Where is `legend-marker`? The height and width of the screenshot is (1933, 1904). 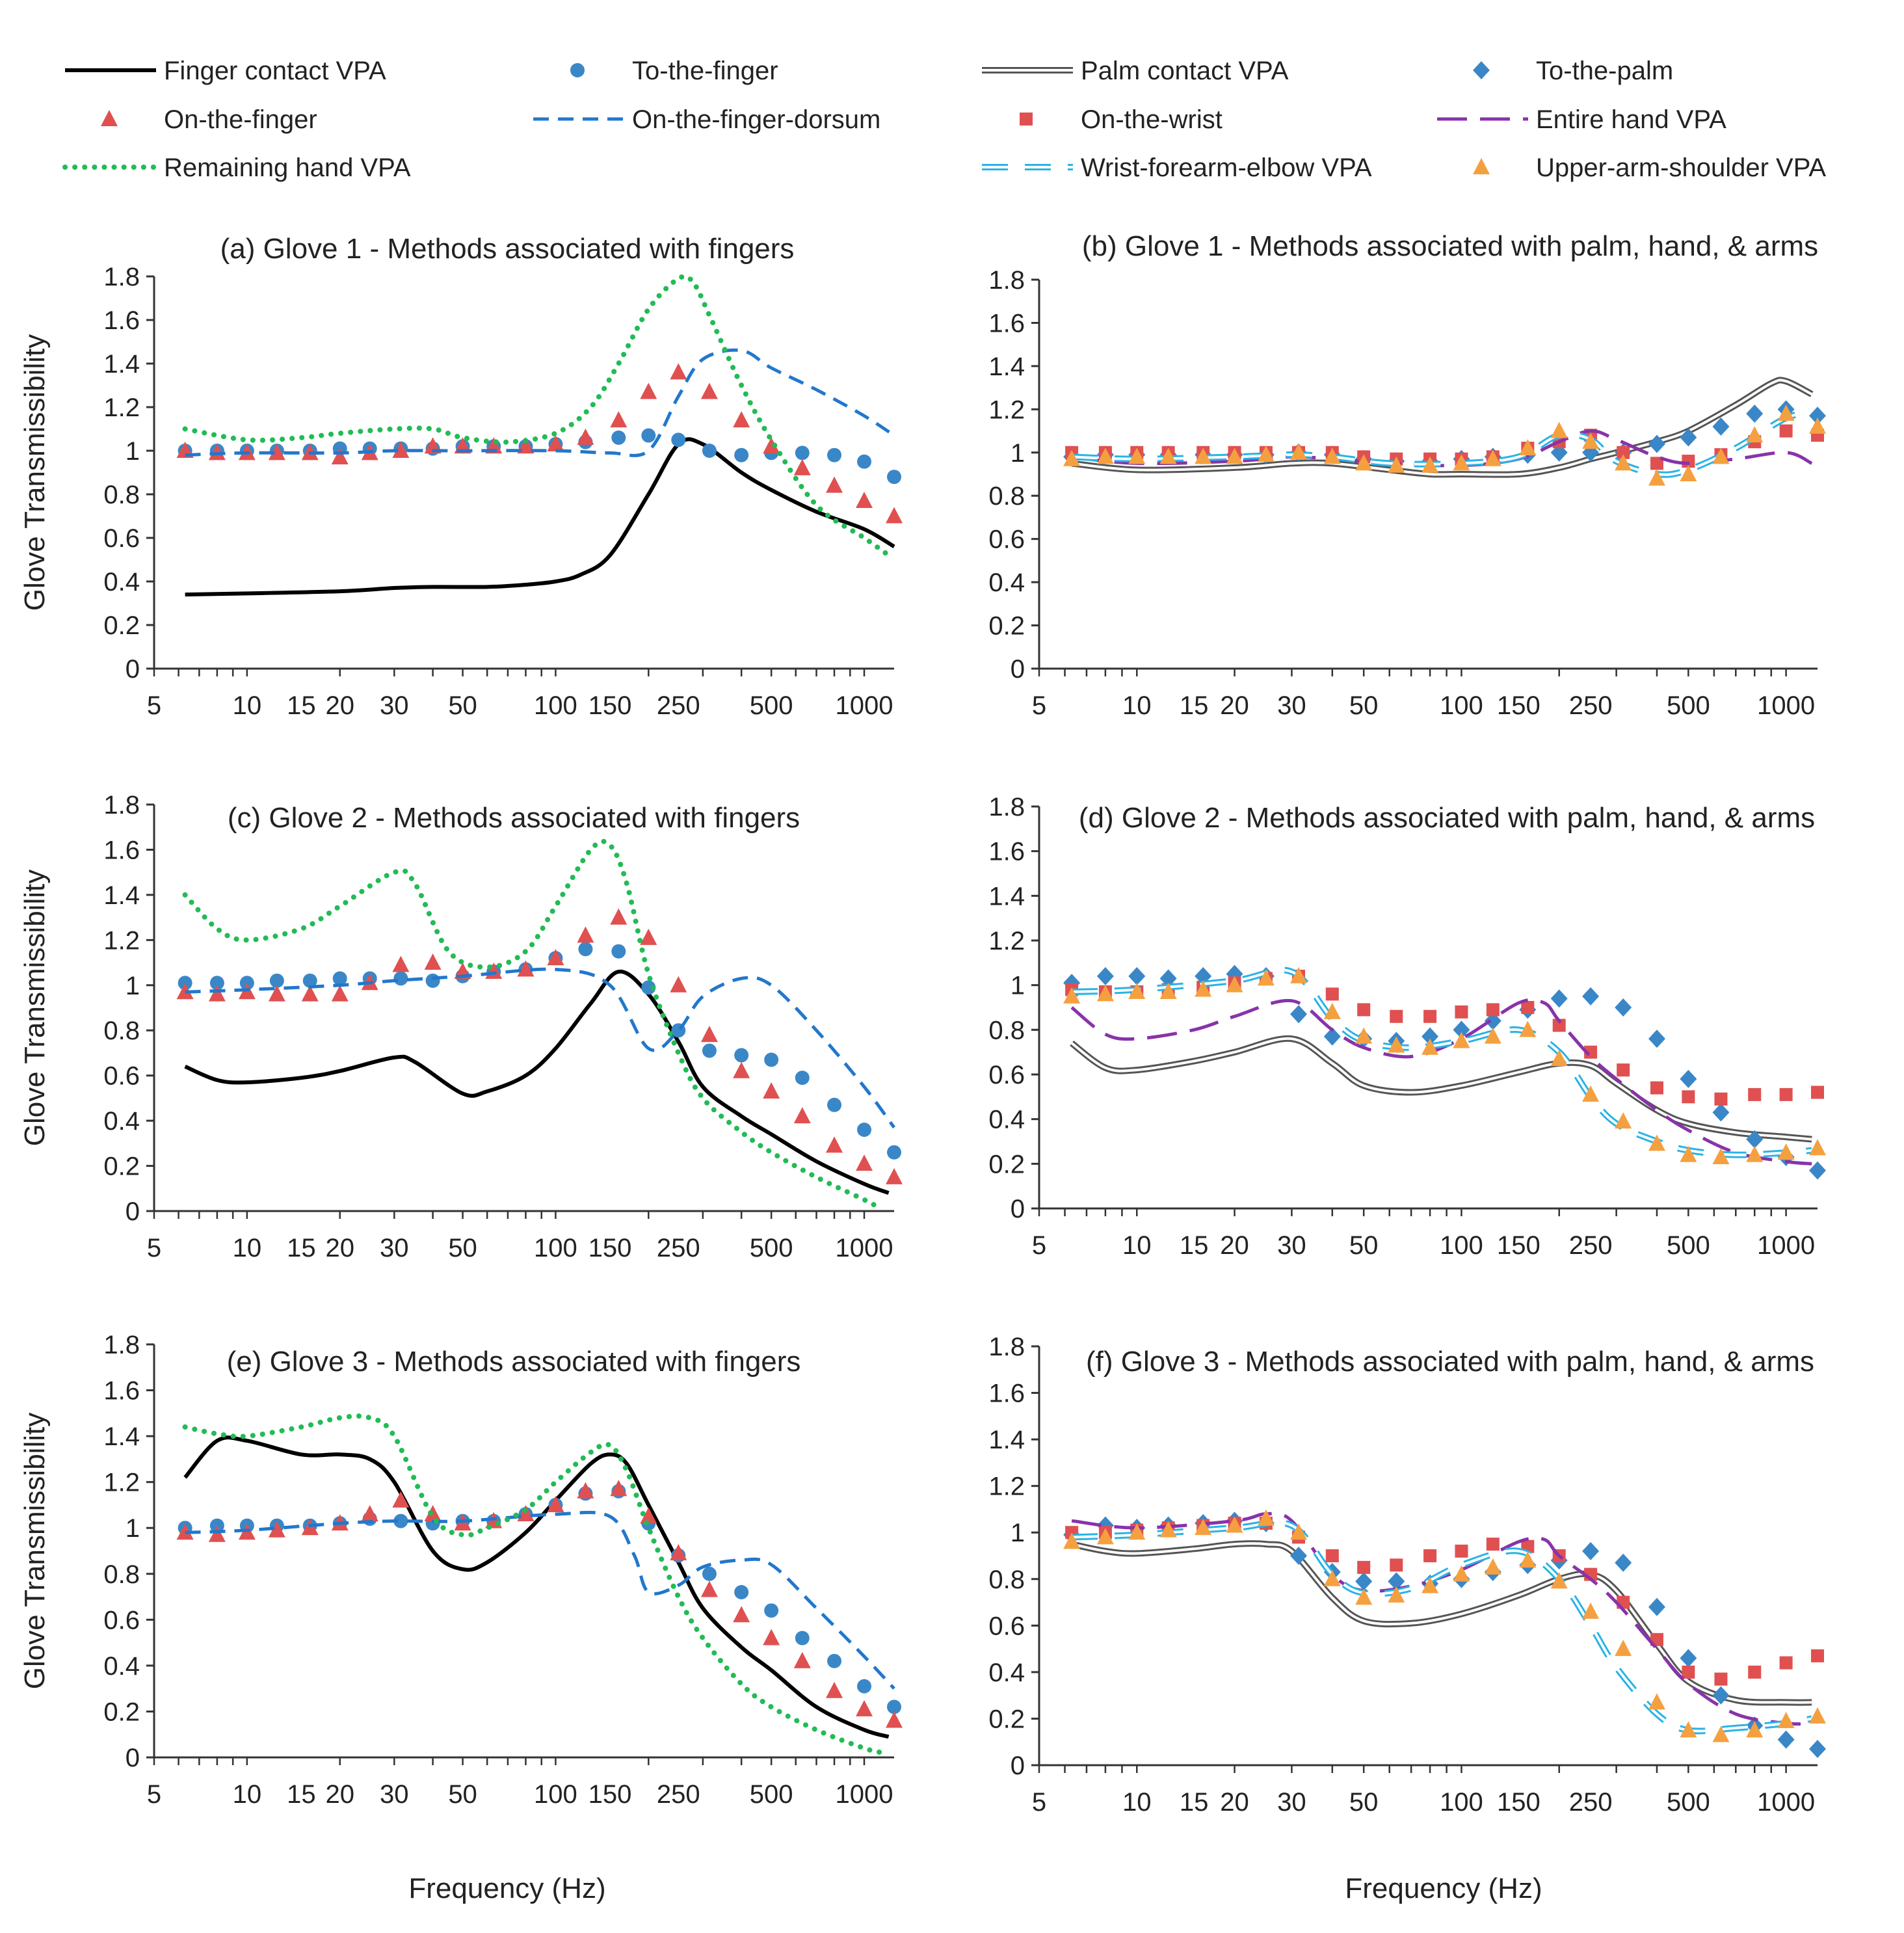
legend-marker is located at coordinates (109, 118).